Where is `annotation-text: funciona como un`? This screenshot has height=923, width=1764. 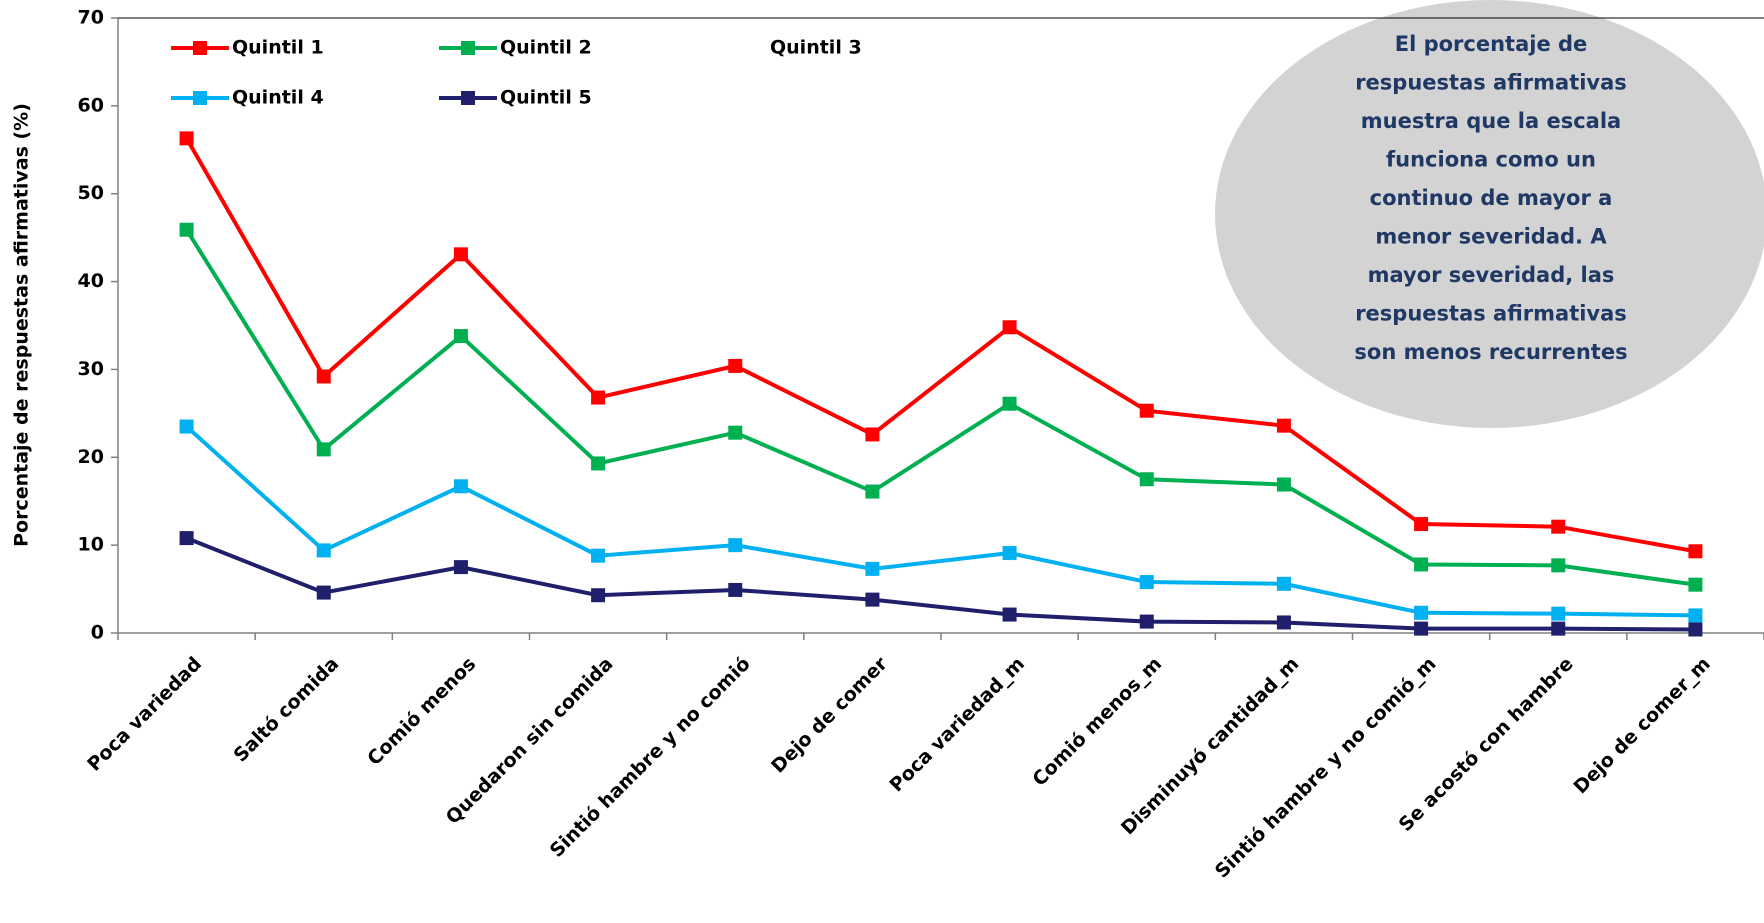 annotation-text: funciona como un is located at coordinates (1491, 160).